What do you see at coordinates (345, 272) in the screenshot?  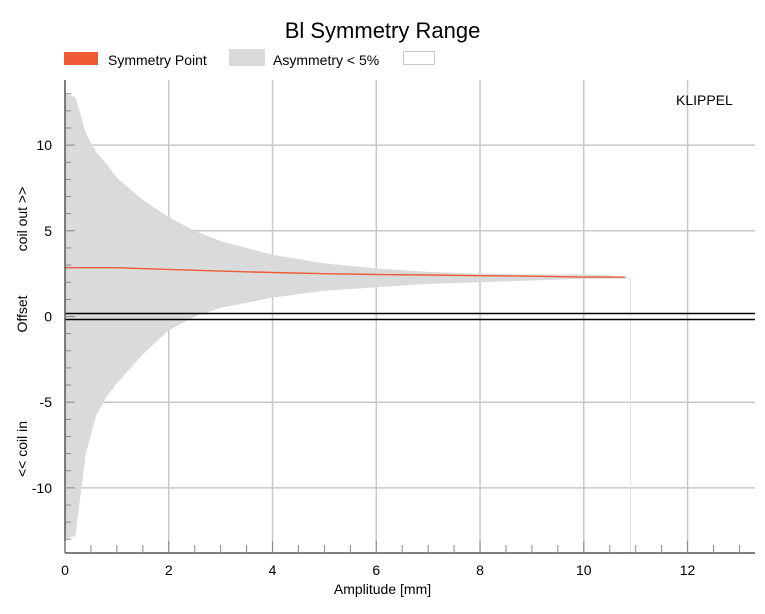 I see `symmetry-point-line` at bounding box center [345, 272].